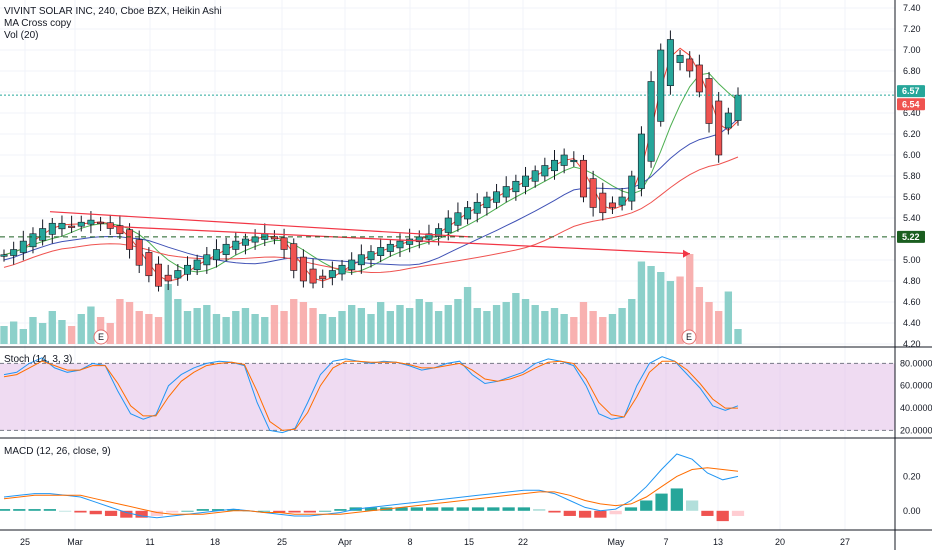 The width and height of the screenshot is (932, 550). I want to click on price-tick-label: 4.40, so click(912, 323).